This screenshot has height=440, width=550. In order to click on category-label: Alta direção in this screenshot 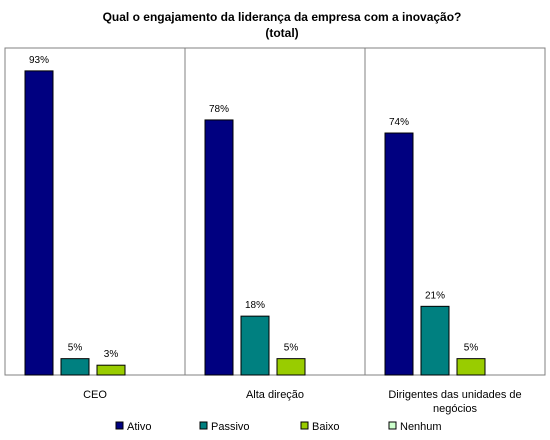, I will do `click(275, 395)`.